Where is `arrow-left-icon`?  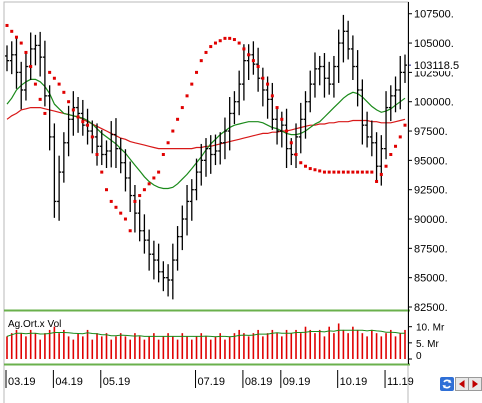
arrow-left-icon is located at coordinates (462, 384).